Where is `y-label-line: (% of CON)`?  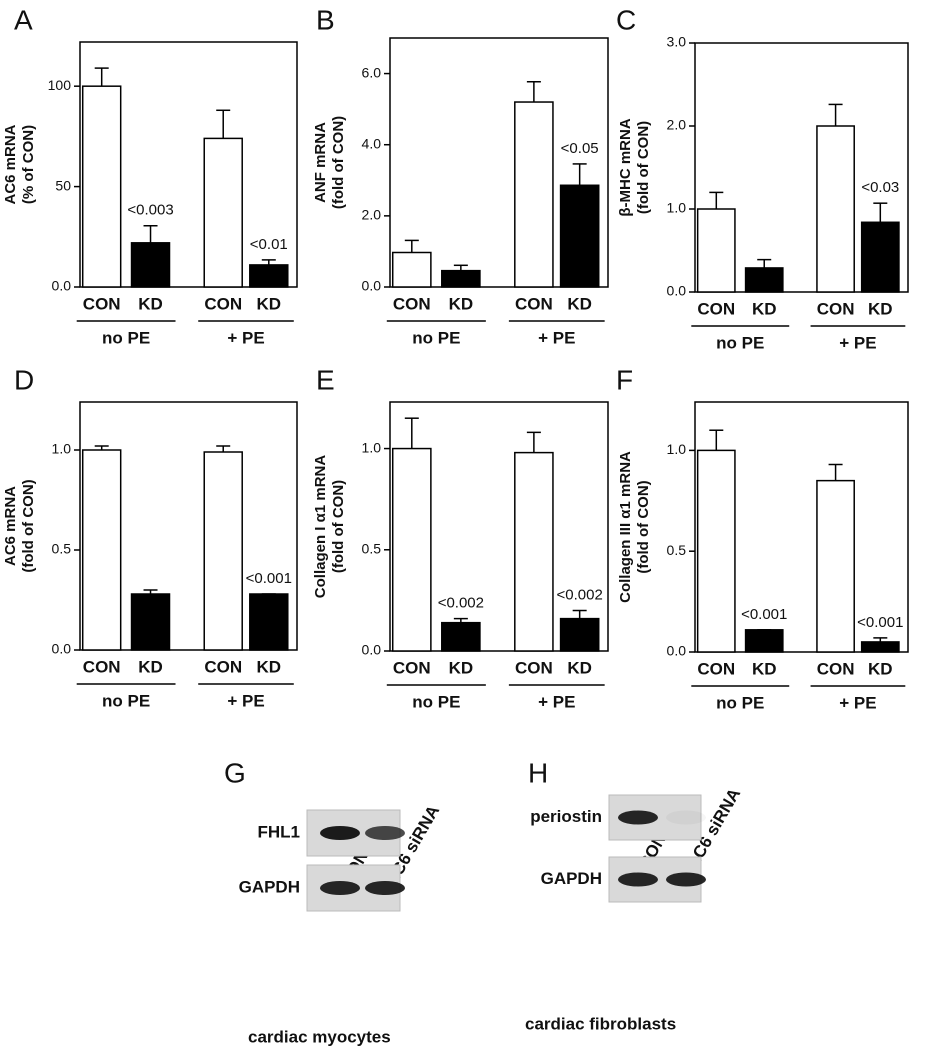
y-label-line: (% of CON) is located at coordinates (28, 164).